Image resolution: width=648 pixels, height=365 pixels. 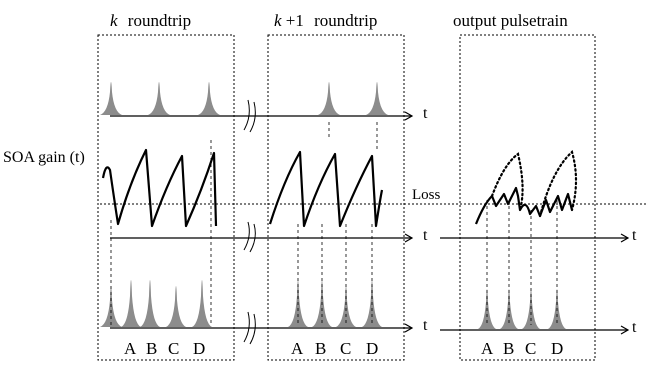 What do you see at coordinates (199, 348) in the screenshot?
I see `label-k-D: D` at bounding box center [199, 348].